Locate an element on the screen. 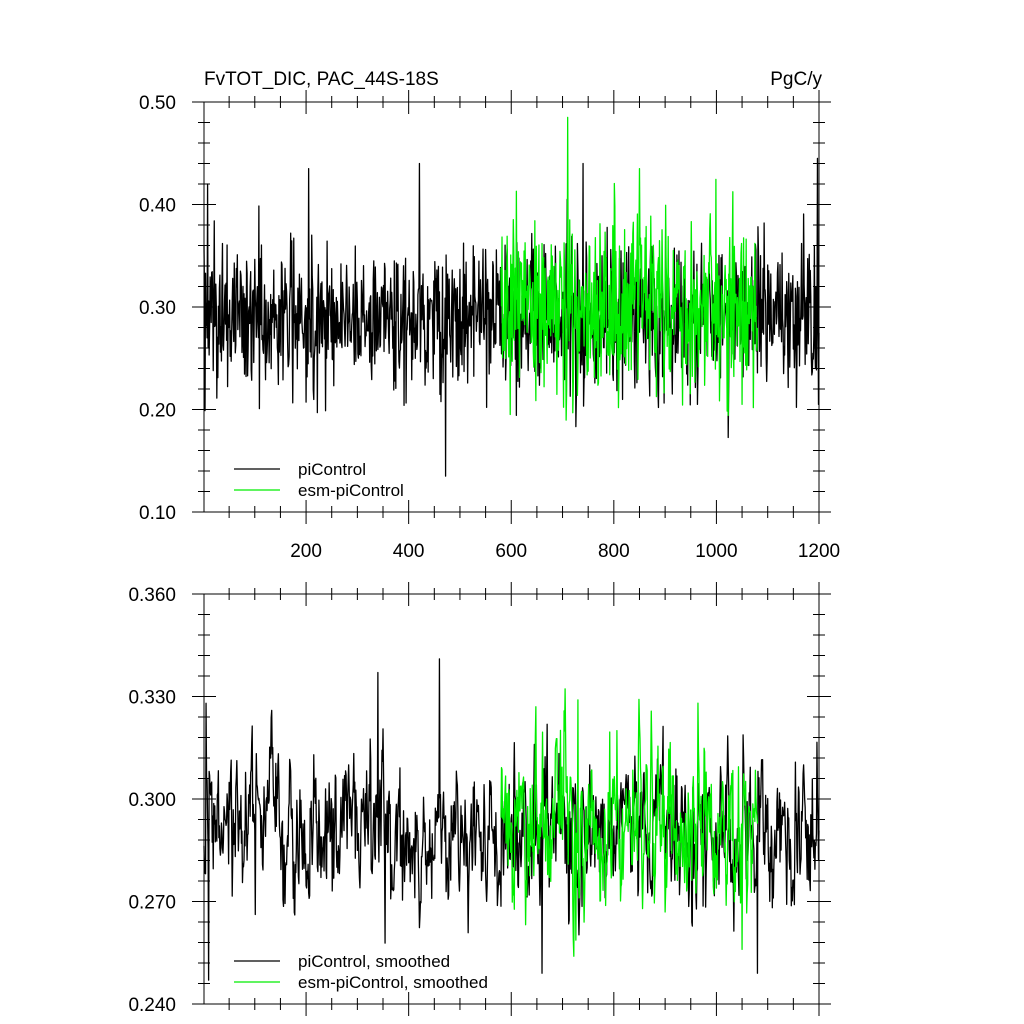 Image resolution: width=1024 pixels, height=1024 pixels. units-label: PgC/y is located at coordinates (796, 79).